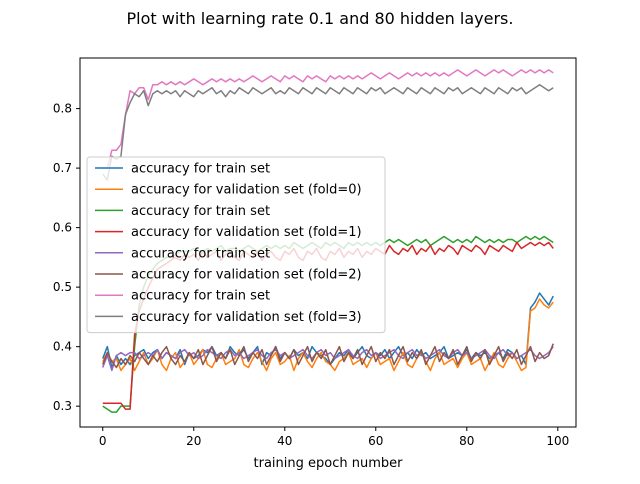 This screenshot has height=484, width=640. Describe the element at coordinates (557, 441) in the screenshot. I see `x-tick-label: 100` at that location.